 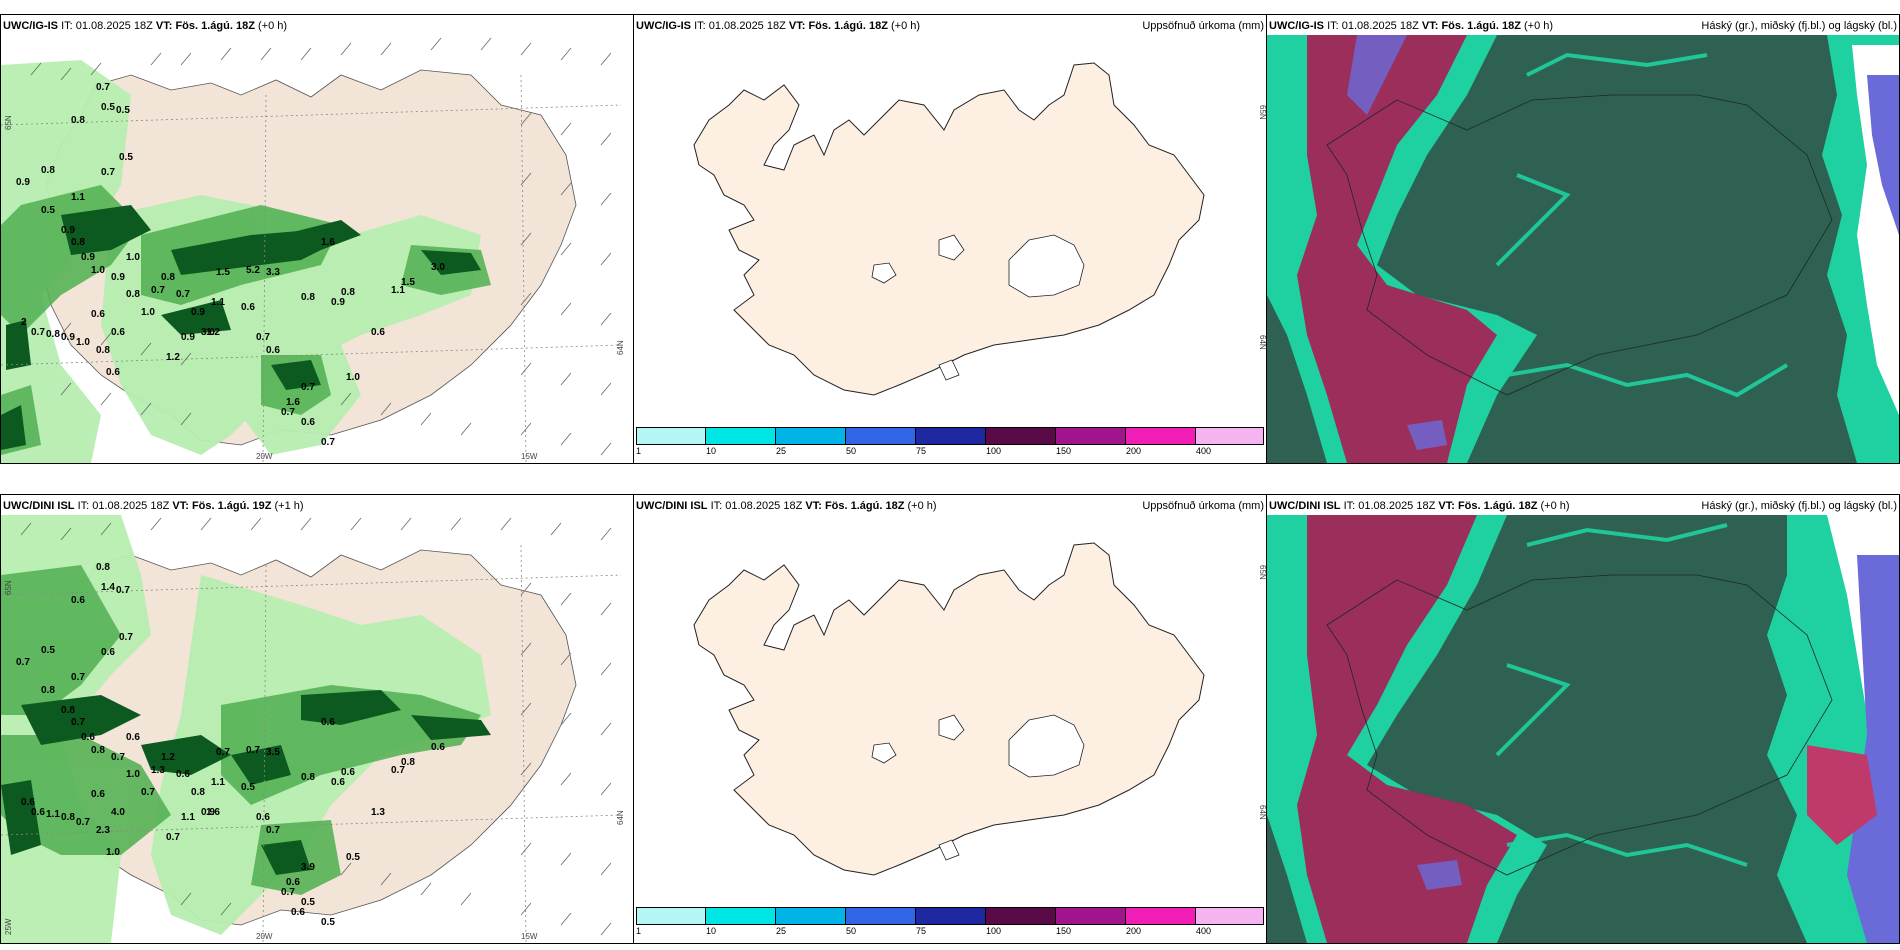 I want to click on iceland-land, so click(x=949, y=709).